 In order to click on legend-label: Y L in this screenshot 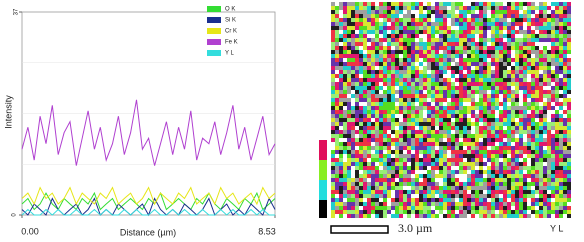, I will do `click(230, 54)`.